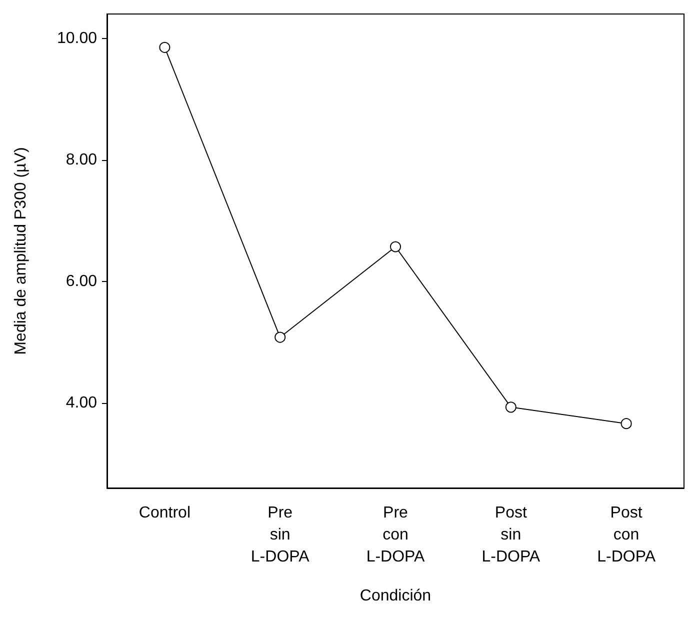 The width and height of the screenshot is (692, 624). Describe the element at coordinates (511, 535) in the screenshot. I see `x-tick-label: Post sin L-DOPA` at that location.